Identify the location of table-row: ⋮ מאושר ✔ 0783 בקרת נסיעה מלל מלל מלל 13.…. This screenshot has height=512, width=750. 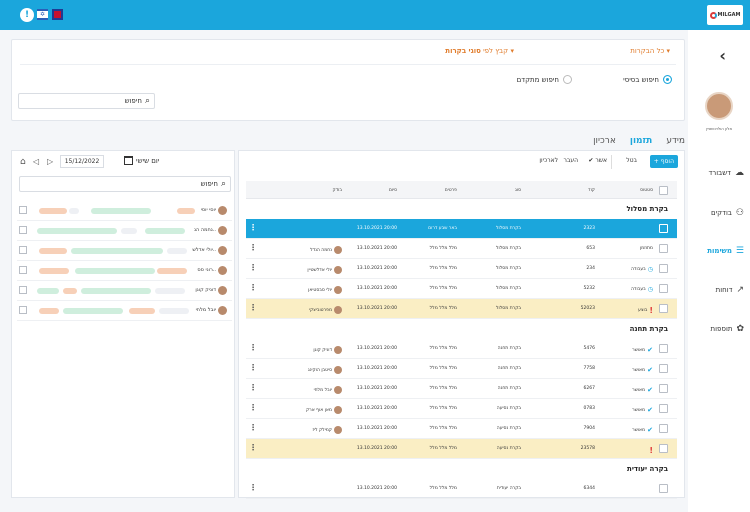
(461, 409).